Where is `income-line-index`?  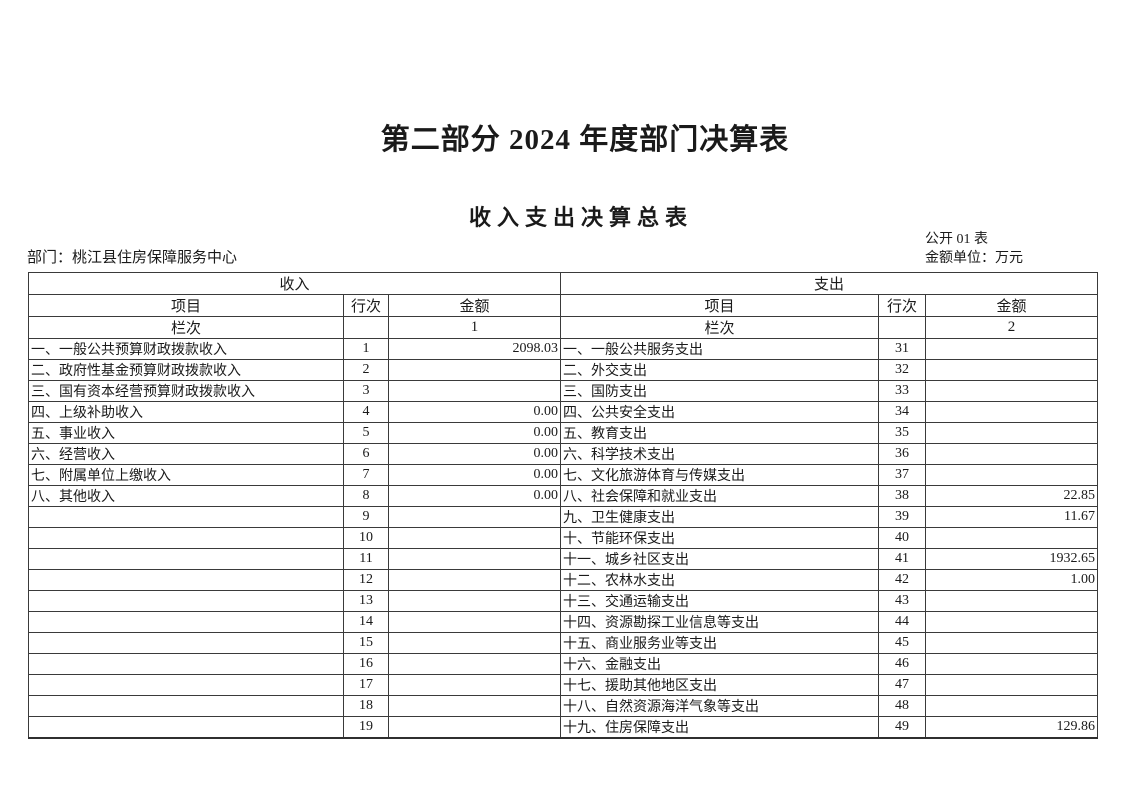
income-line-index is located at coordinates (366, 327).